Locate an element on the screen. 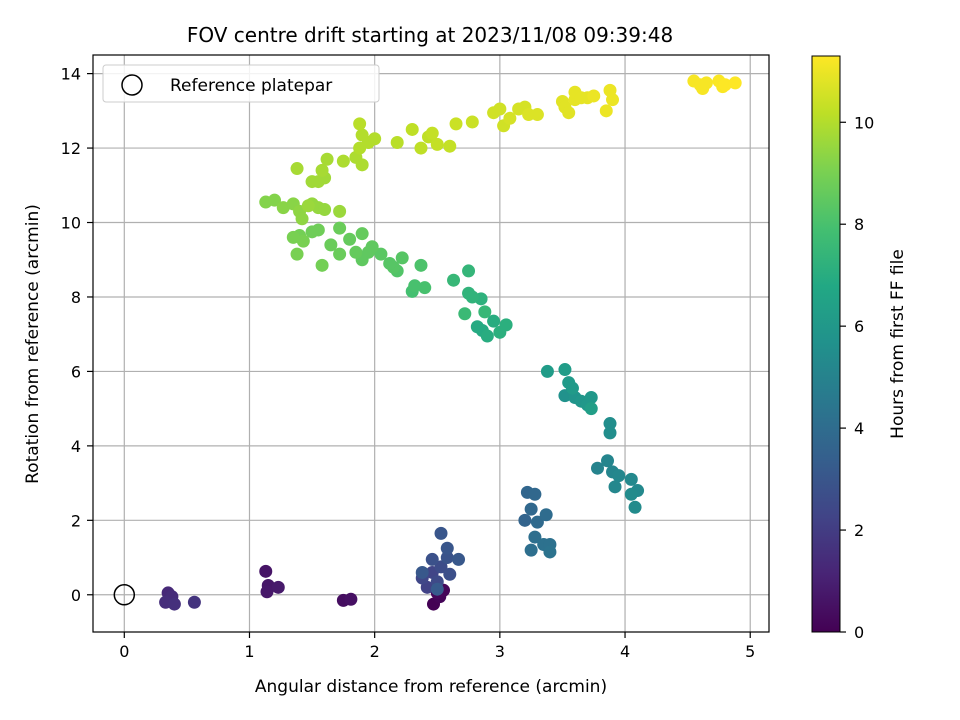 This screenshot has height=720, width=960. x-tick-label: 2 is located at coordinates (375, 651).